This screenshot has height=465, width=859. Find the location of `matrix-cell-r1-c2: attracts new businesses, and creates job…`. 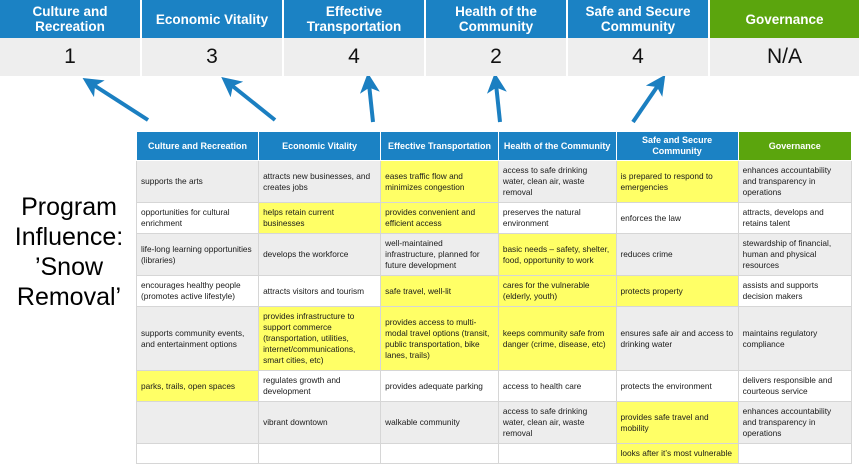

matrix-cell-r1-c2: attracts new businesses, and creates job… is located at coordinates (320, 181).